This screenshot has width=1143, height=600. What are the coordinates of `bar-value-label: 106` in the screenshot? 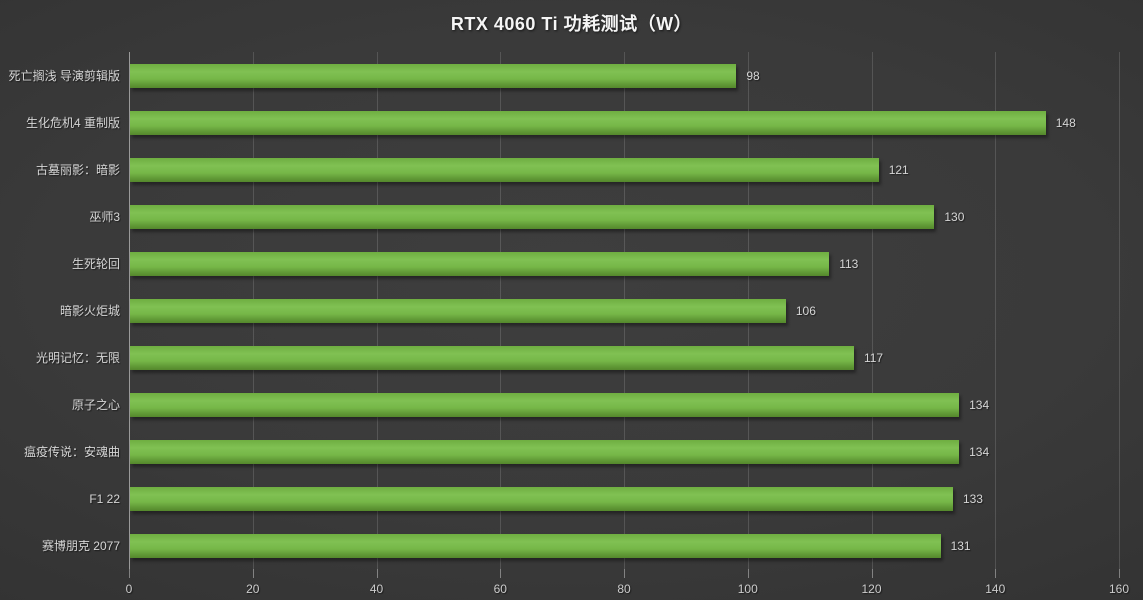 It's located at (805, 310).